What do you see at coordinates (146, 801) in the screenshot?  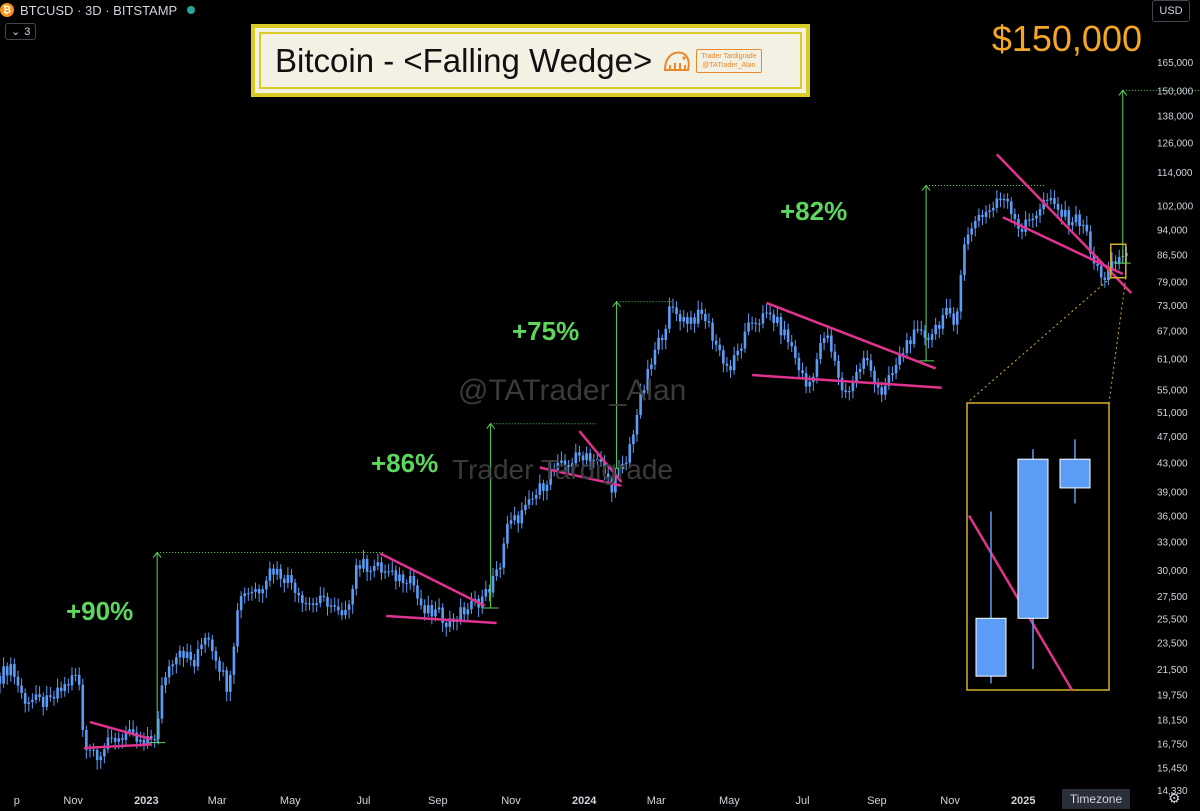 I see `time-tick-label: 2023` at bounding box center [146, 801].